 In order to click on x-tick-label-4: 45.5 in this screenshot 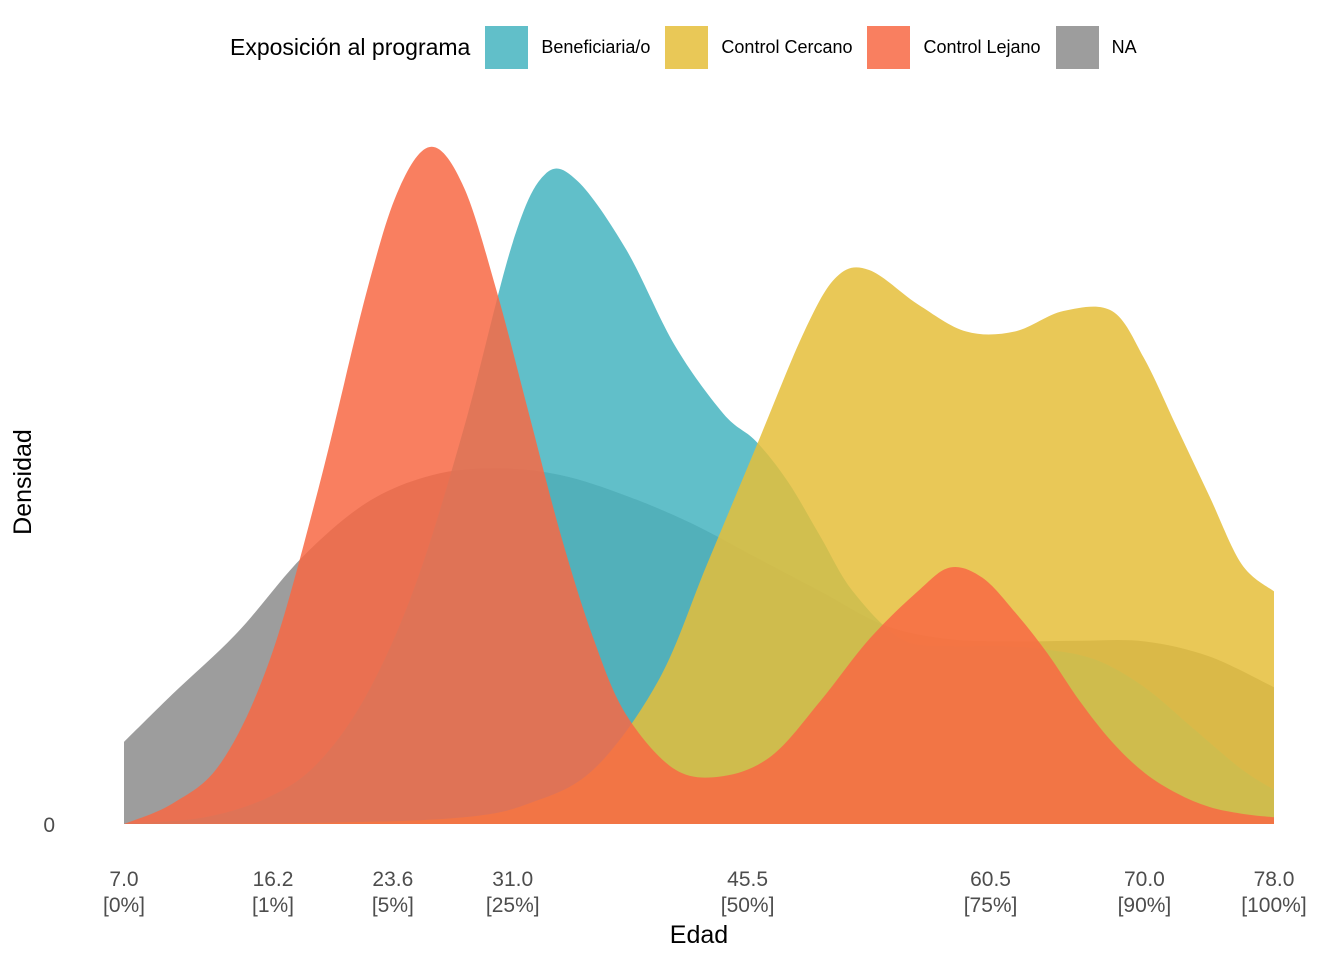, I will do `click(747, 879)`.